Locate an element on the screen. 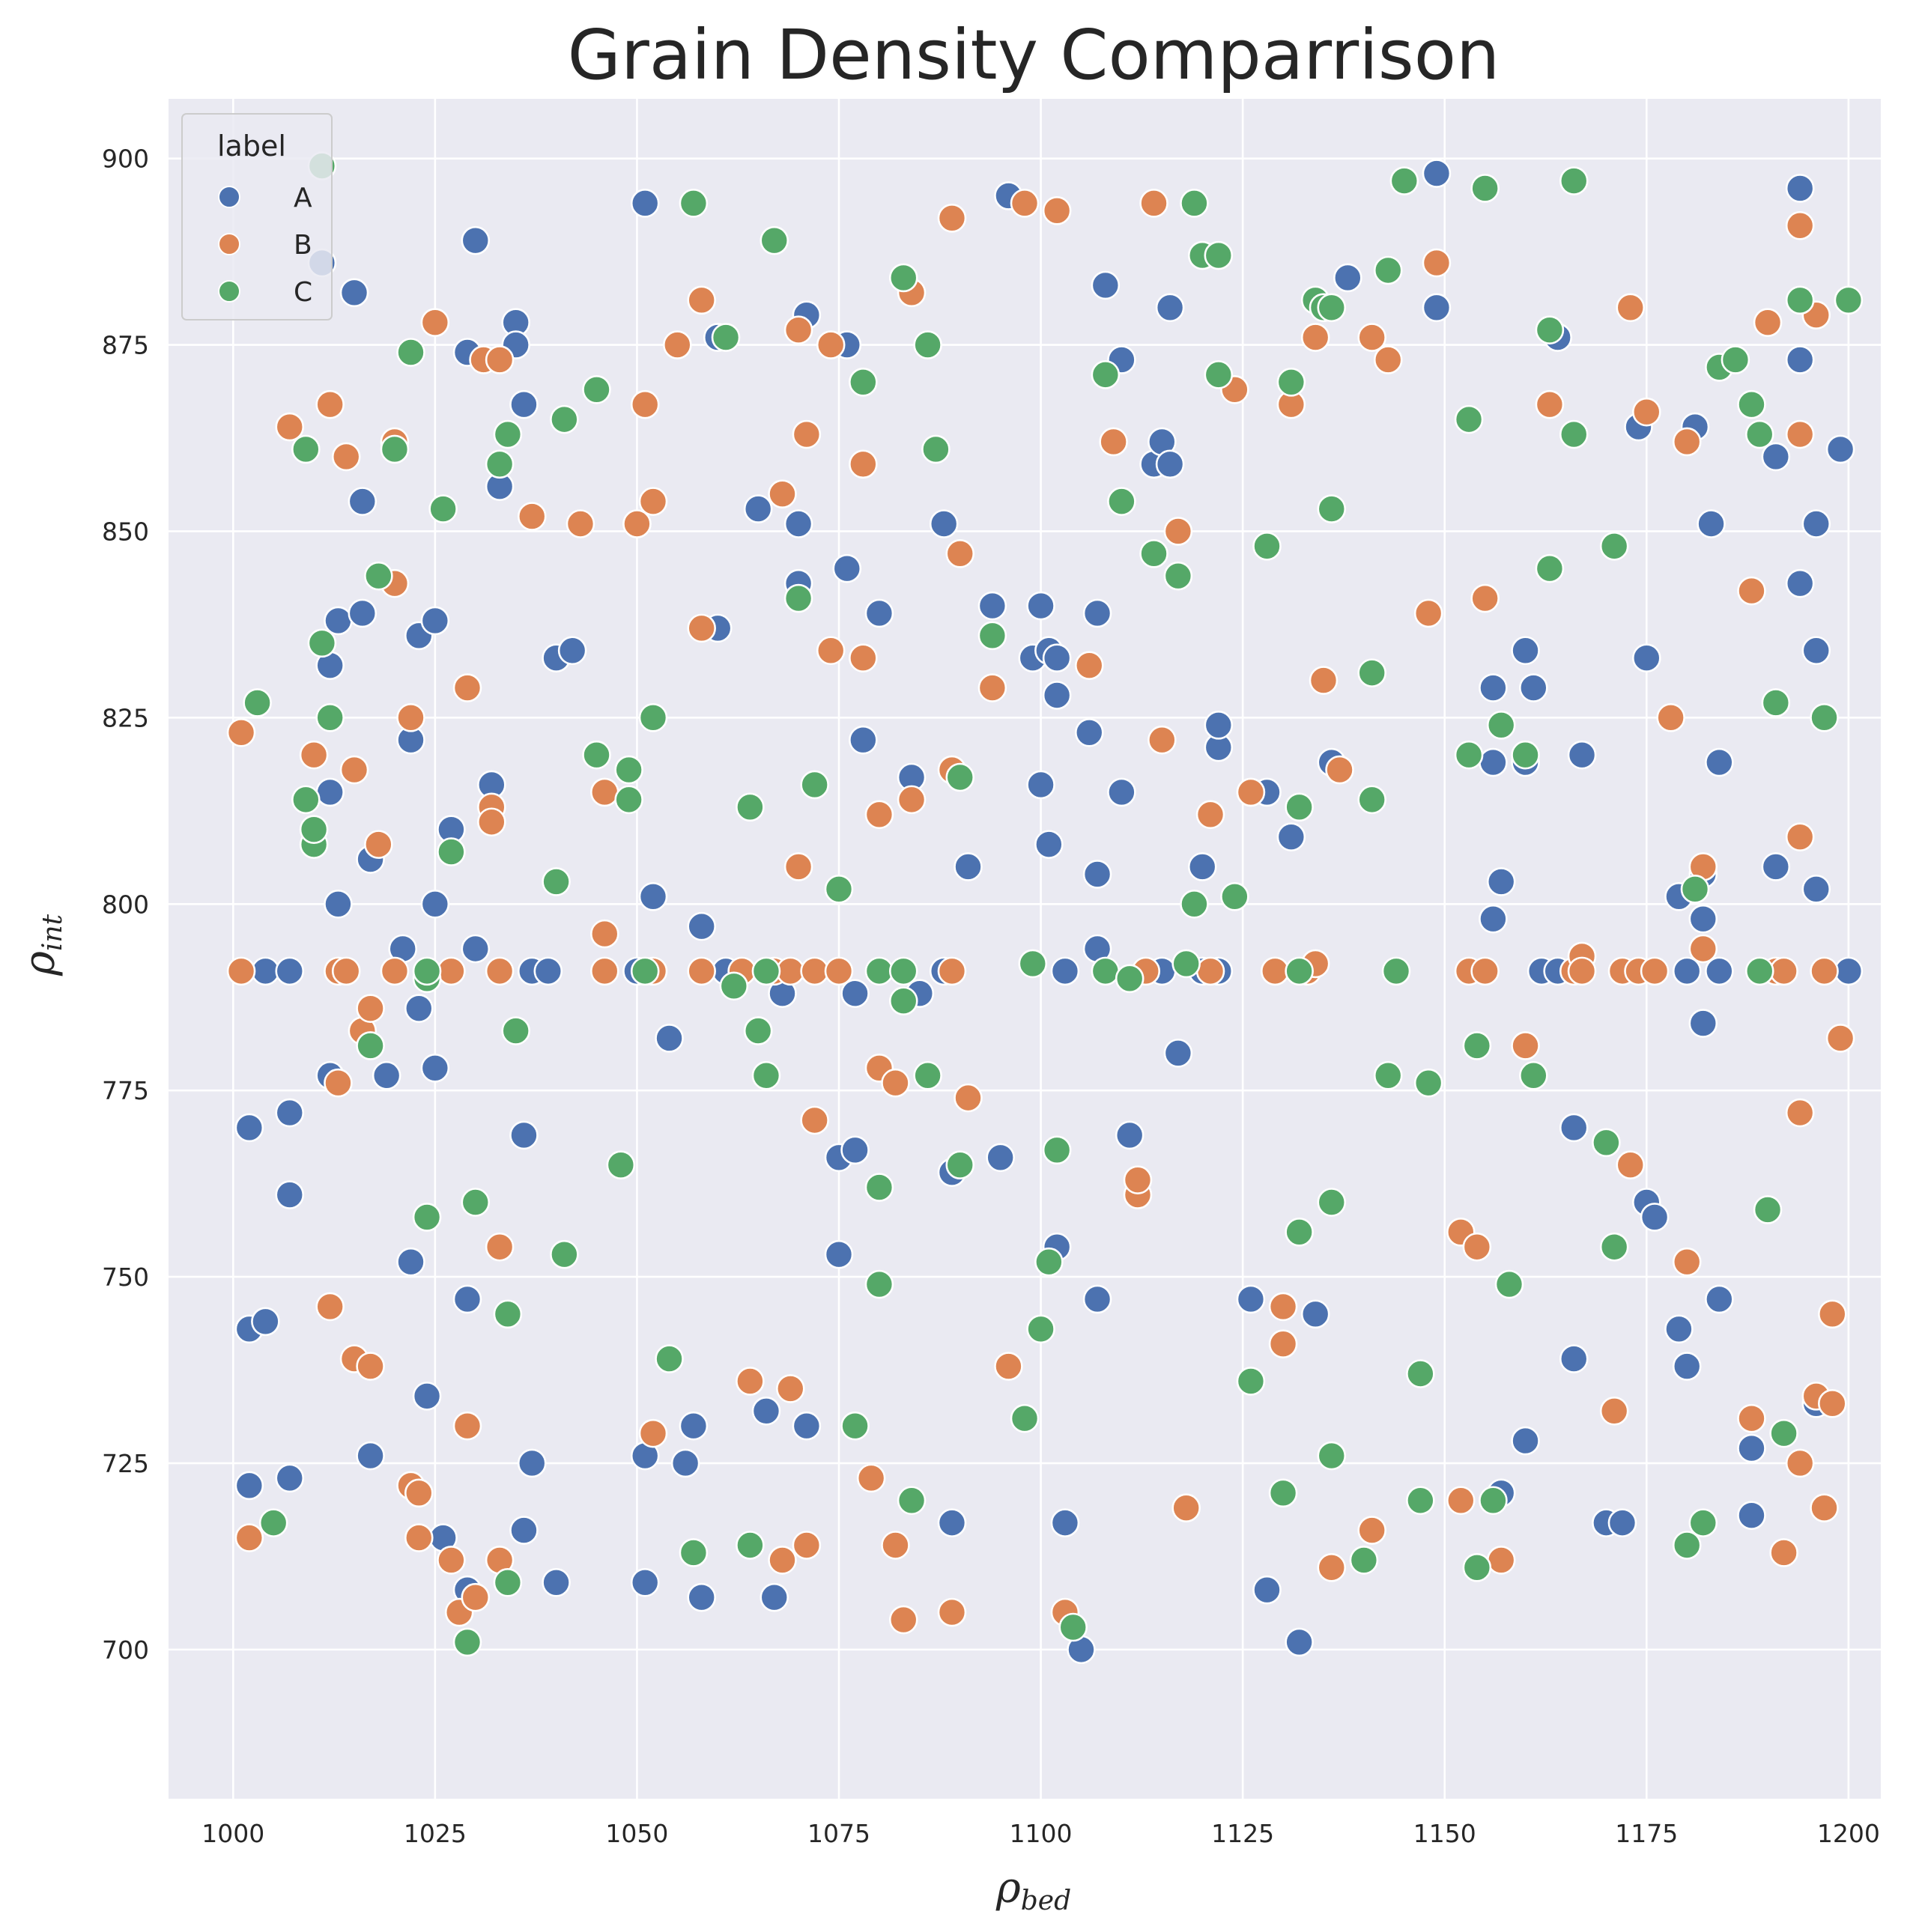 Image resolution: width=1928 pixels, height=1932 pixels. x-tick-label: 1075 is located at coordinates (838, 1833).